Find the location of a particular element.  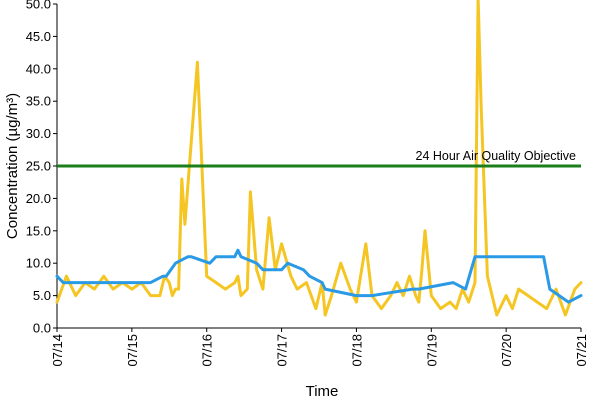

y-tick-label: 0.0 is located at coordinates (42, 328).